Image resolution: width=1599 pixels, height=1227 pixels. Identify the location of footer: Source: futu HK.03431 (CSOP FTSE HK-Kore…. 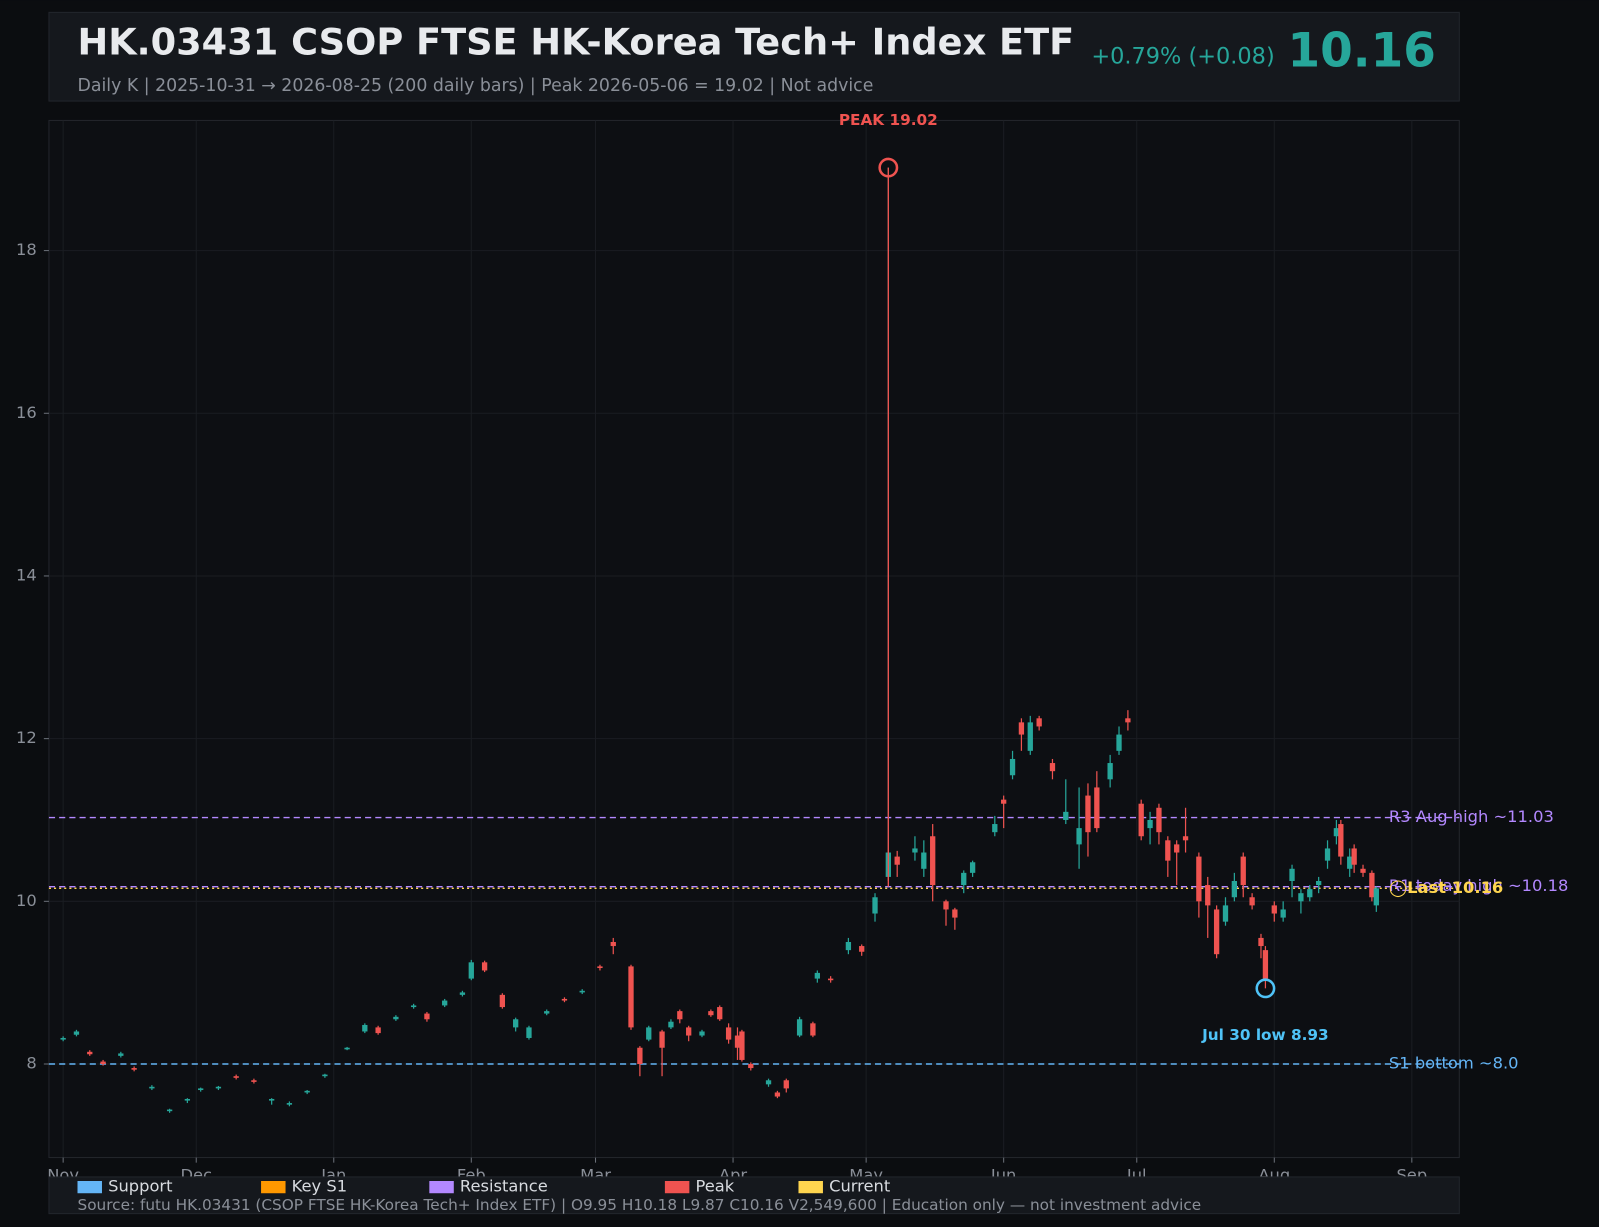
(640, 1205).